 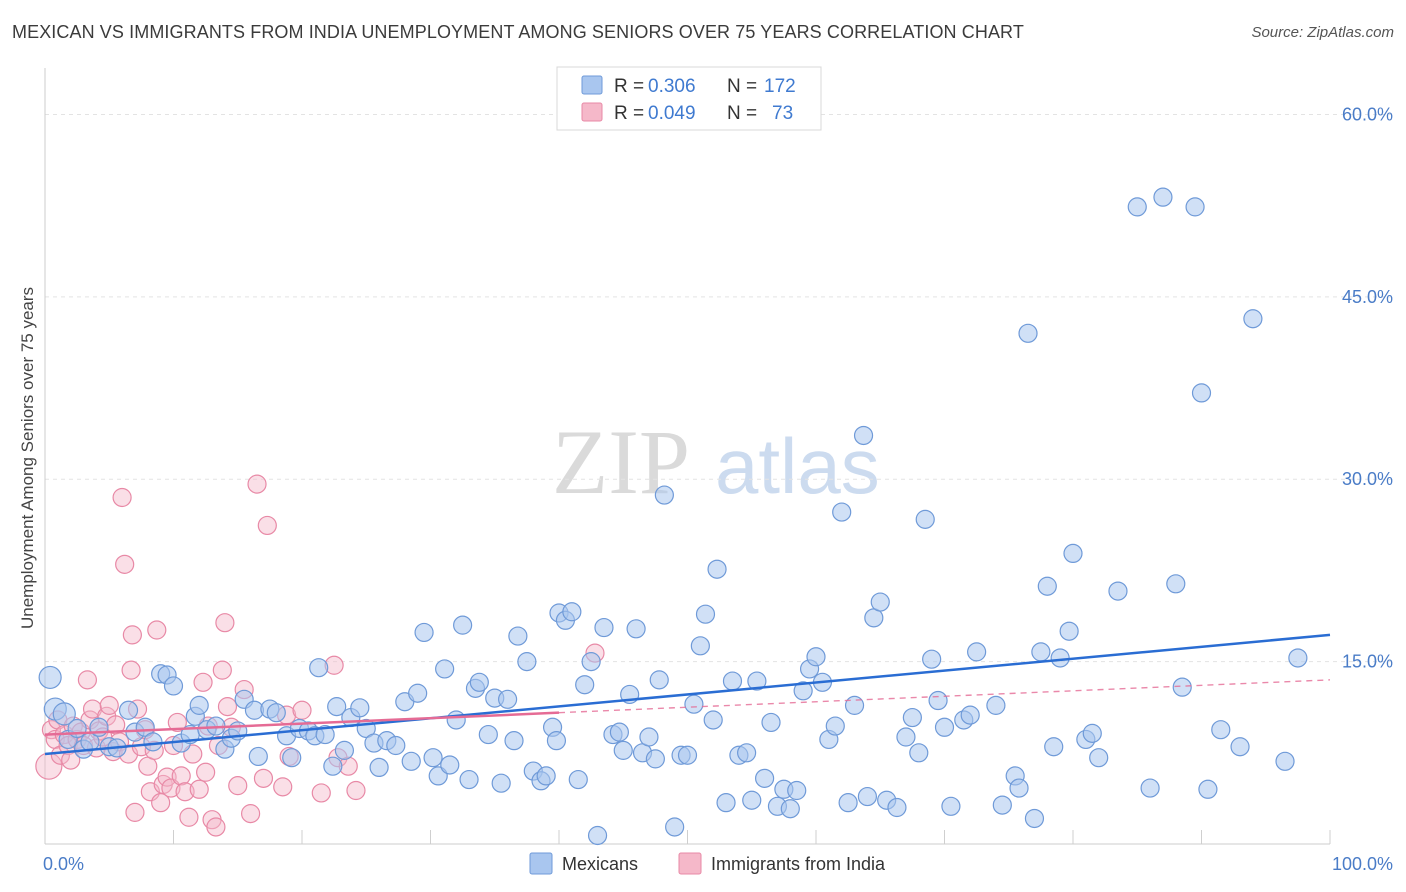 I want to click on bottom-legend-swatch-india, so click(x=690, y=863).